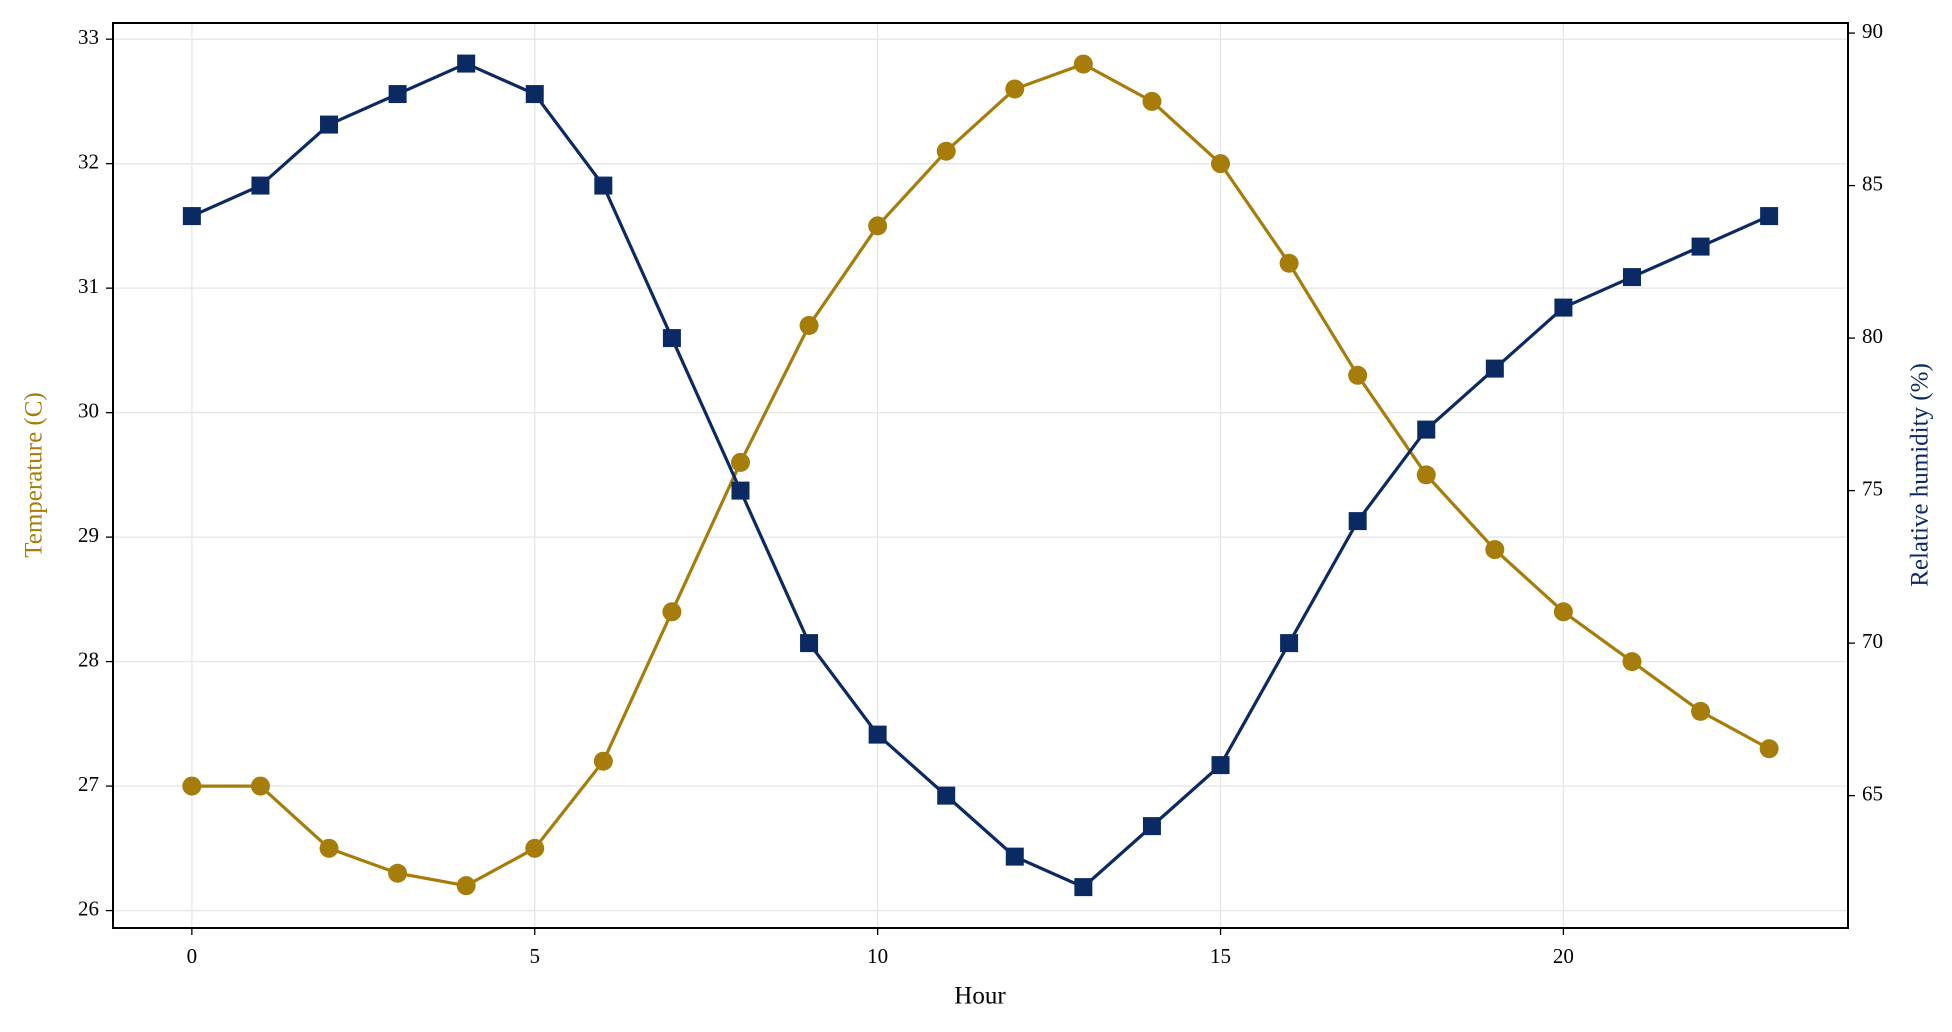 The height and width of the screenshot is (1032, 1952). What do you see at coordinates (1220, 956) in the screenshot?
I see `x-tick-label: 15` at bounding box center [1220, 956].